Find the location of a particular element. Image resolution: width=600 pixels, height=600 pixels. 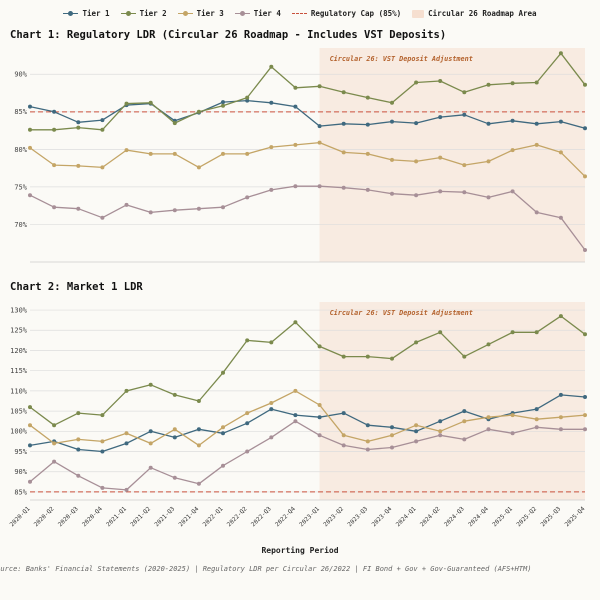

x-tick-label: 2023-Q2 is located at coordinates (333, 516).